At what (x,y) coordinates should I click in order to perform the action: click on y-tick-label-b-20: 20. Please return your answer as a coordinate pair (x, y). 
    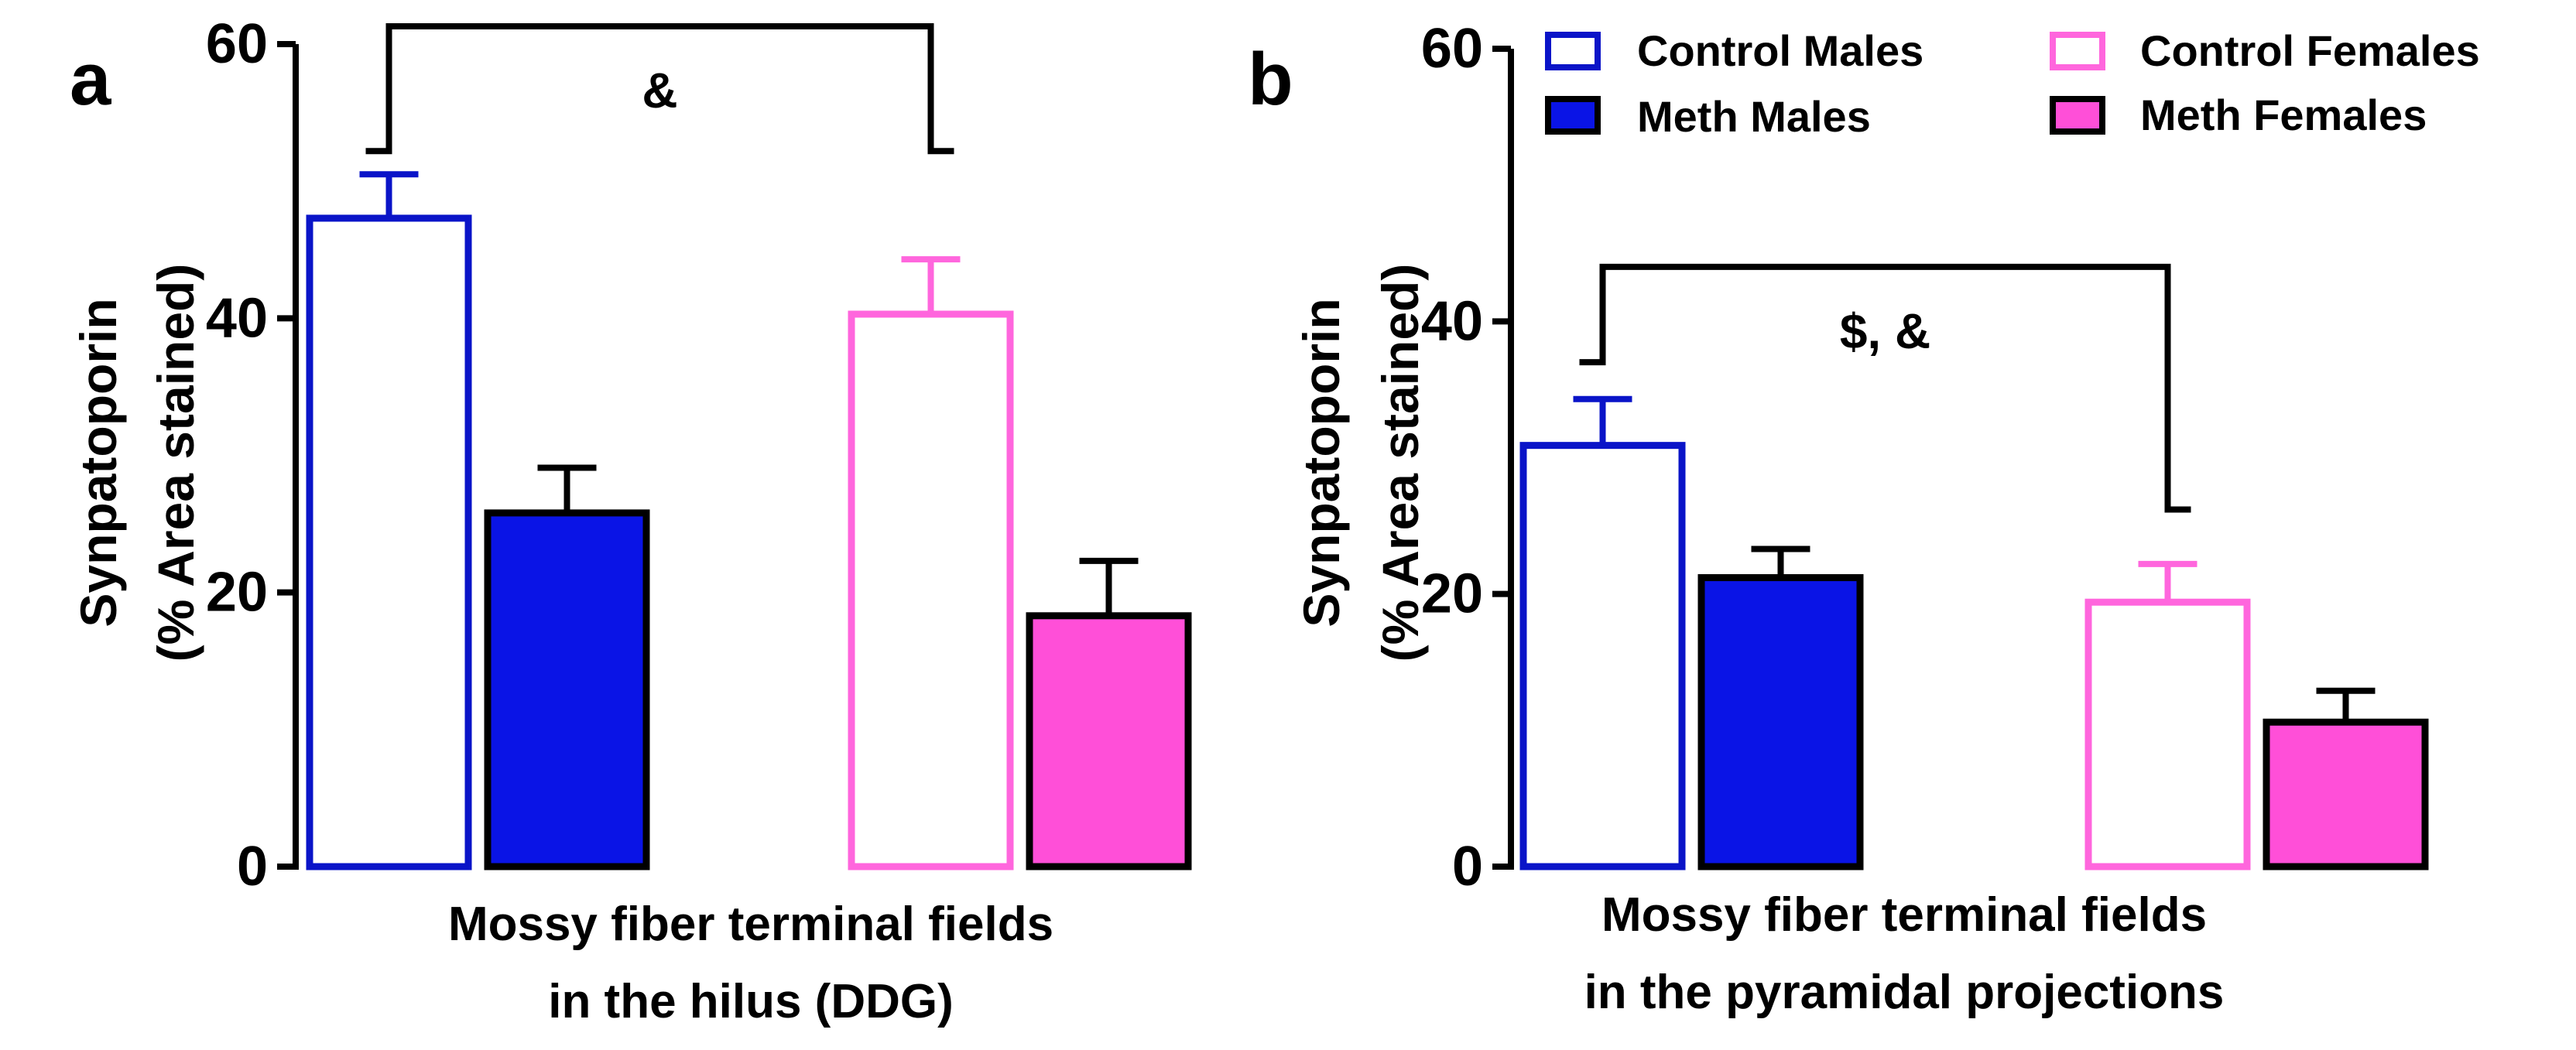
    Looking at the image, I should click on (1452, 594).